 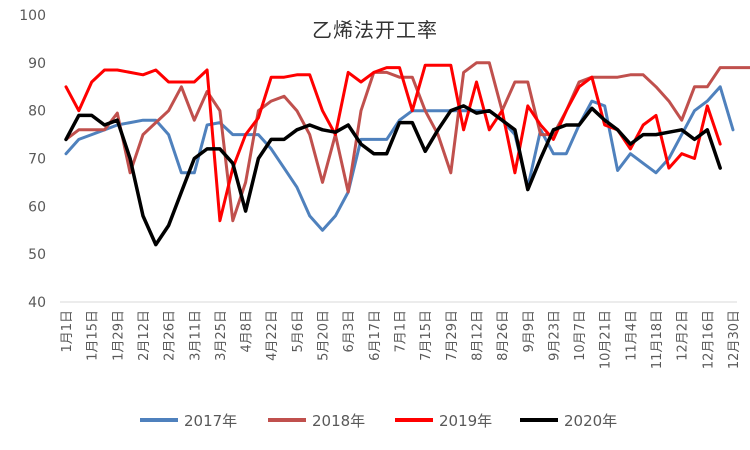 What do you see at coordinates (37, 303) in the screenshot?
I see `y-tick-label: 40` at bounding box center [37, 303].